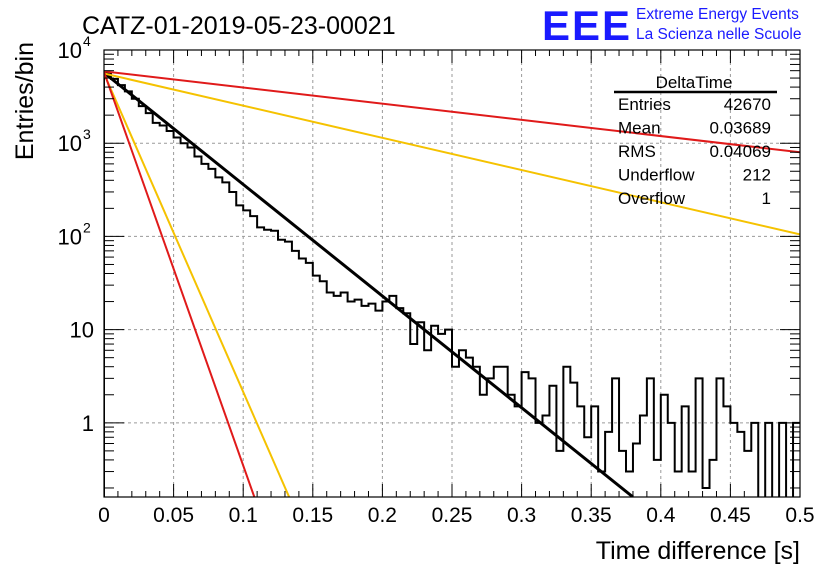 The width and height of the screenshot is (836, 572). I want to click on y-tick-exponent: 2, so click(87, 227).